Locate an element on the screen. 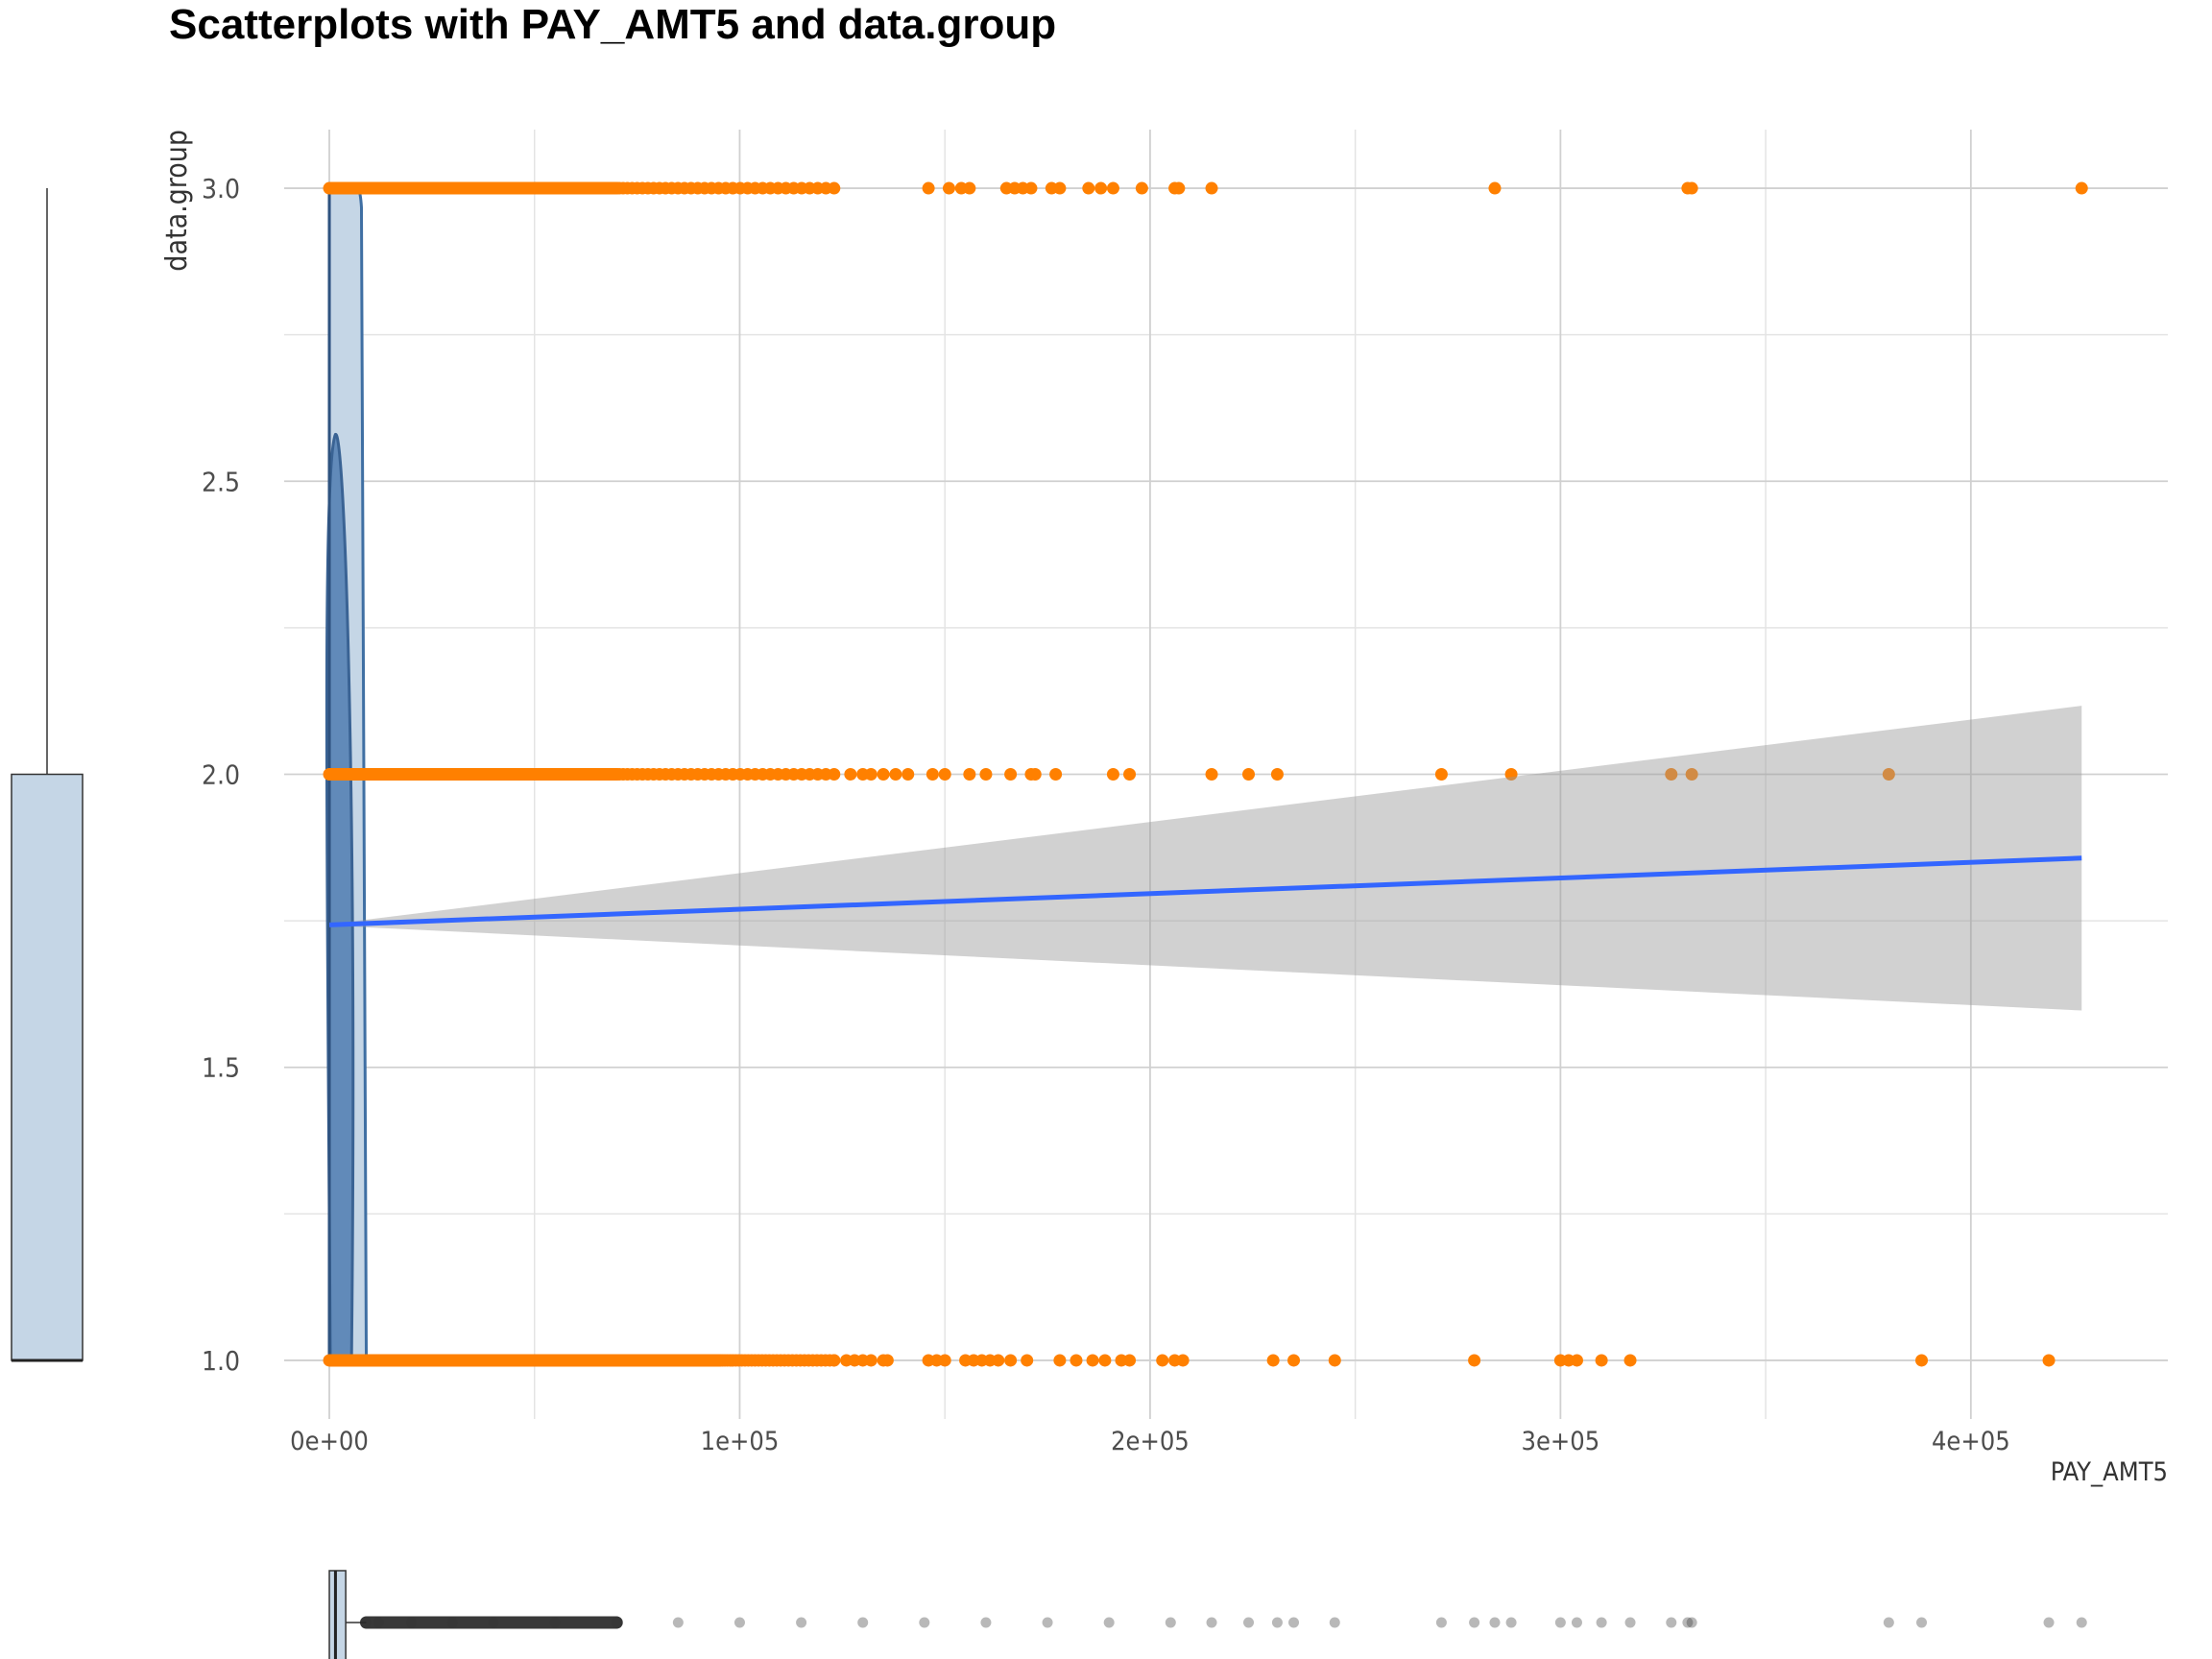  x-tick-label: 0e+00 is located at coordinates (329, 1441).